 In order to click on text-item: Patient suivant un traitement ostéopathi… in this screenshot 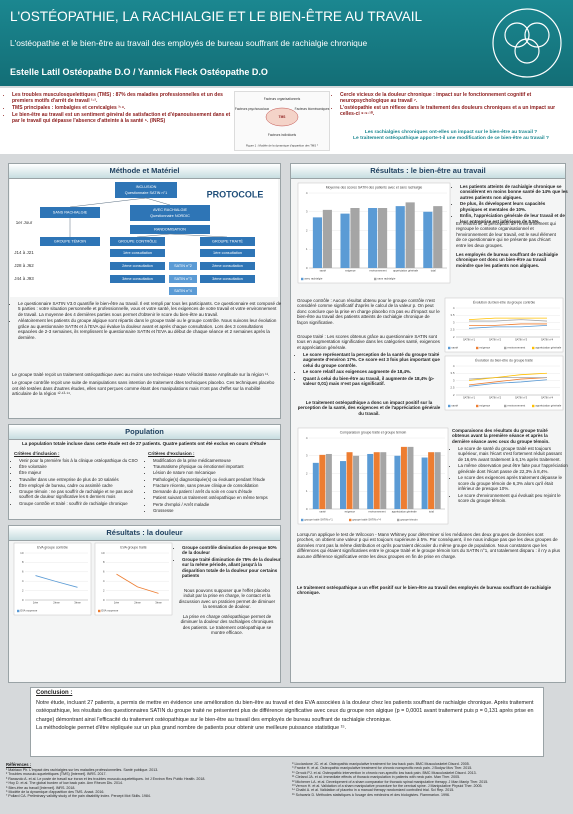, I will do `click(218, 497)`.